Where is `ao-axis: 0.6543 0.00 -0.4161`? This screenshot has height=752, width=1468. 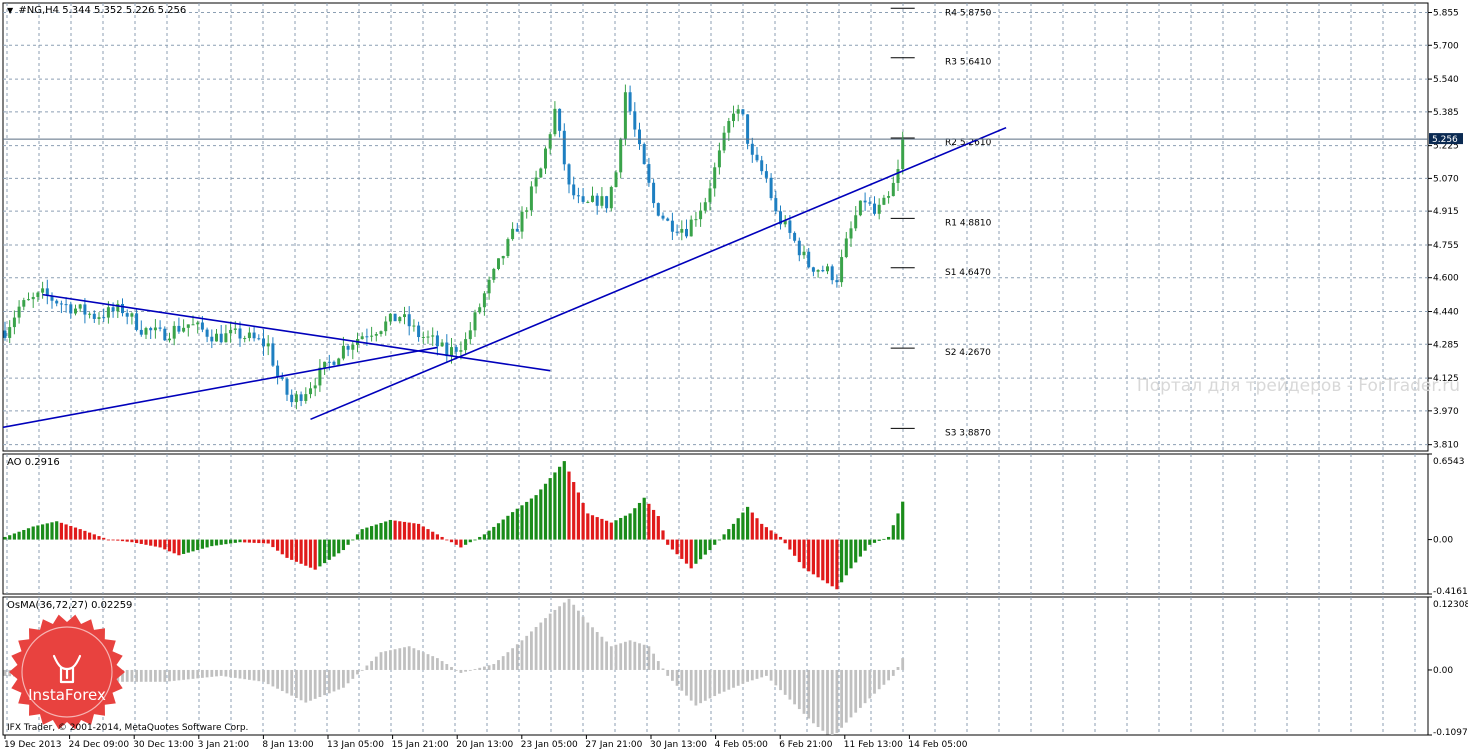 ao-axis: 0.6543 0.00 -0.4161 is located at coordinates (1448, 525).